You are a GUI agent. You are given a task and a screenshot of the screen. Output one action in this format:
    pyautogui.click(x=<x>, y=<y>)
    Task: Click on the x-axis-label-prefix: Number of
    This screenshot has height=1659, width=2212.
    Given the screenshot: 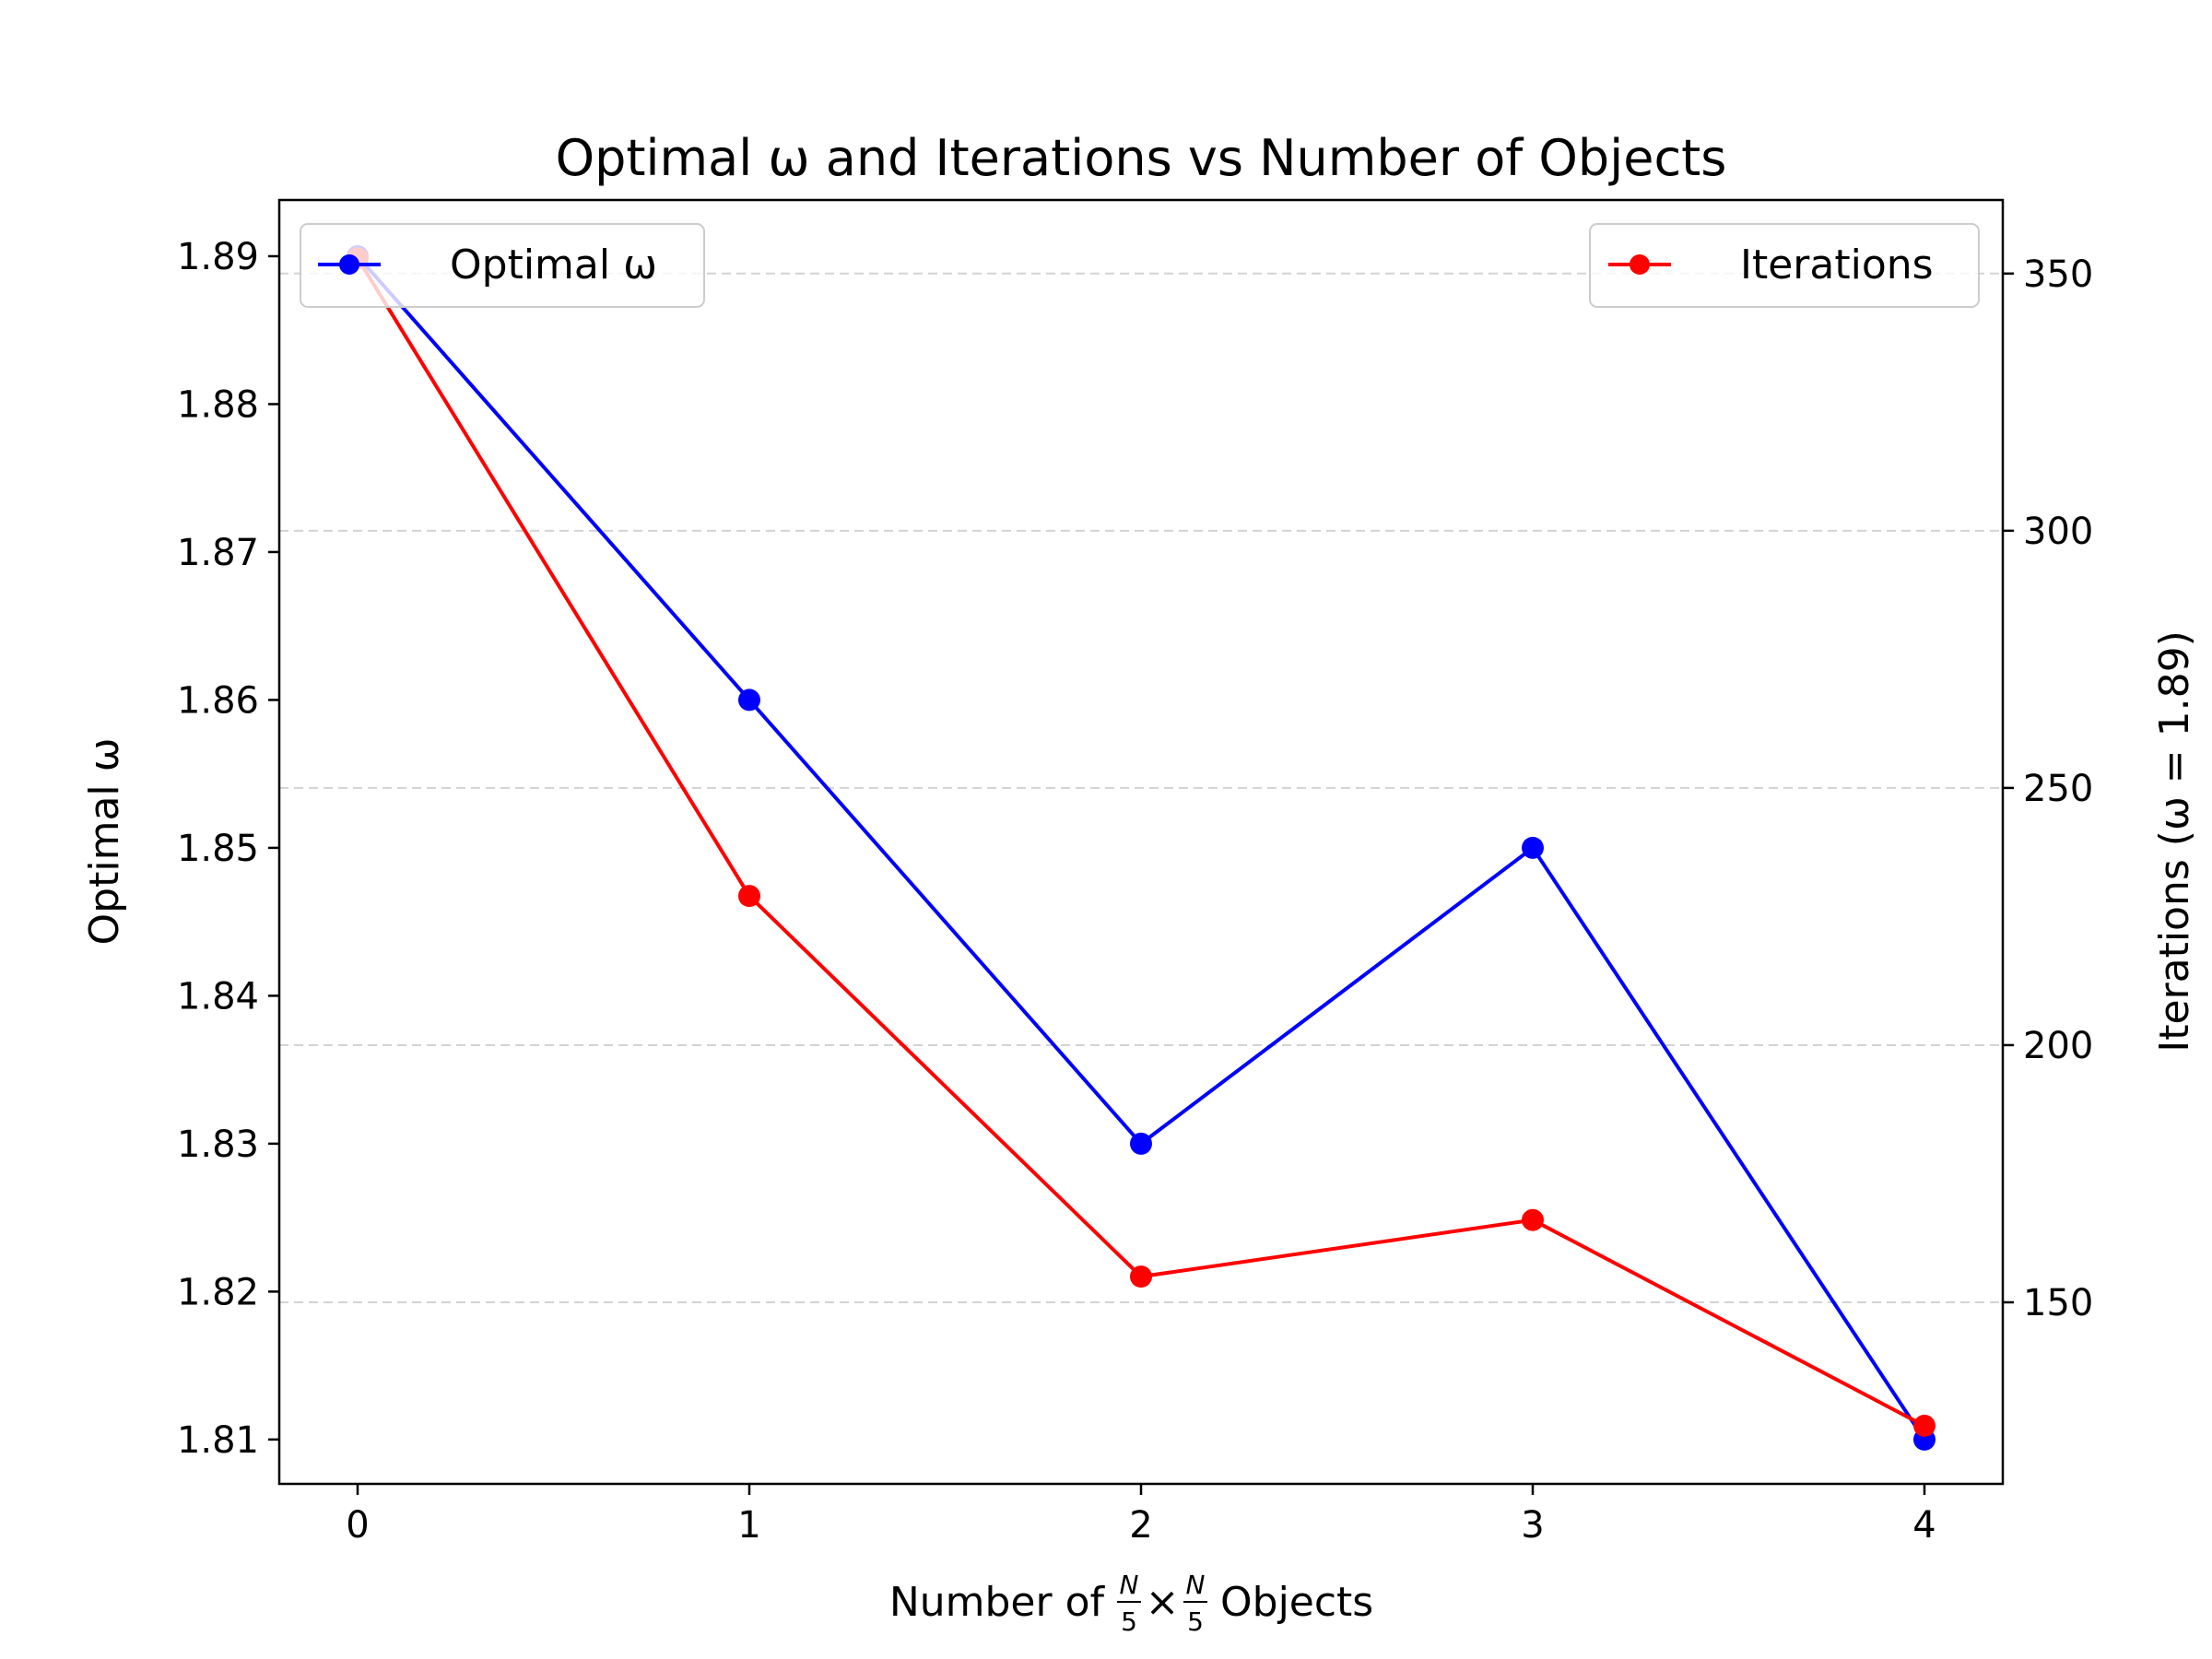 What is the action you would take?
    pyautogui.click(x=997, y=1602)
    